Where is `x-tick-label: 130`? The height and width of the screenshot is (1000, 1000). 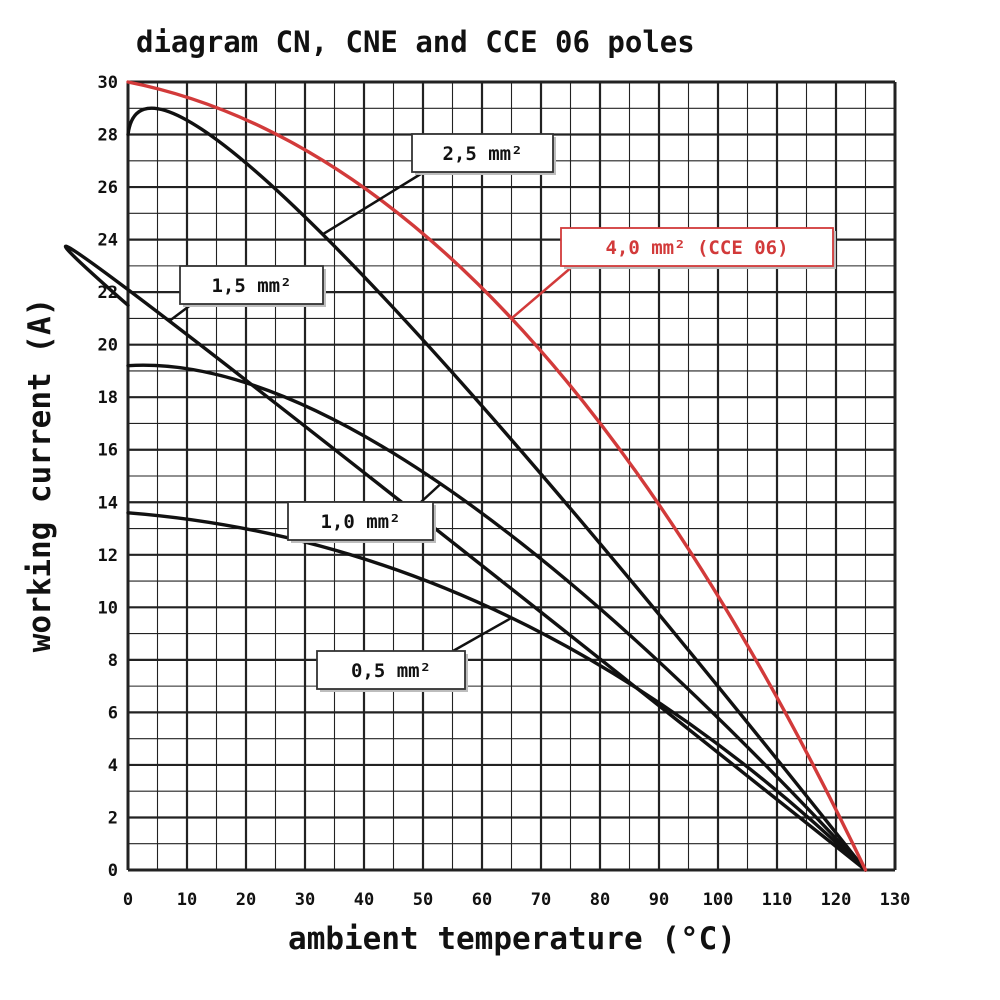 x-tick-label: 130 is located at coordinates (895, 900).